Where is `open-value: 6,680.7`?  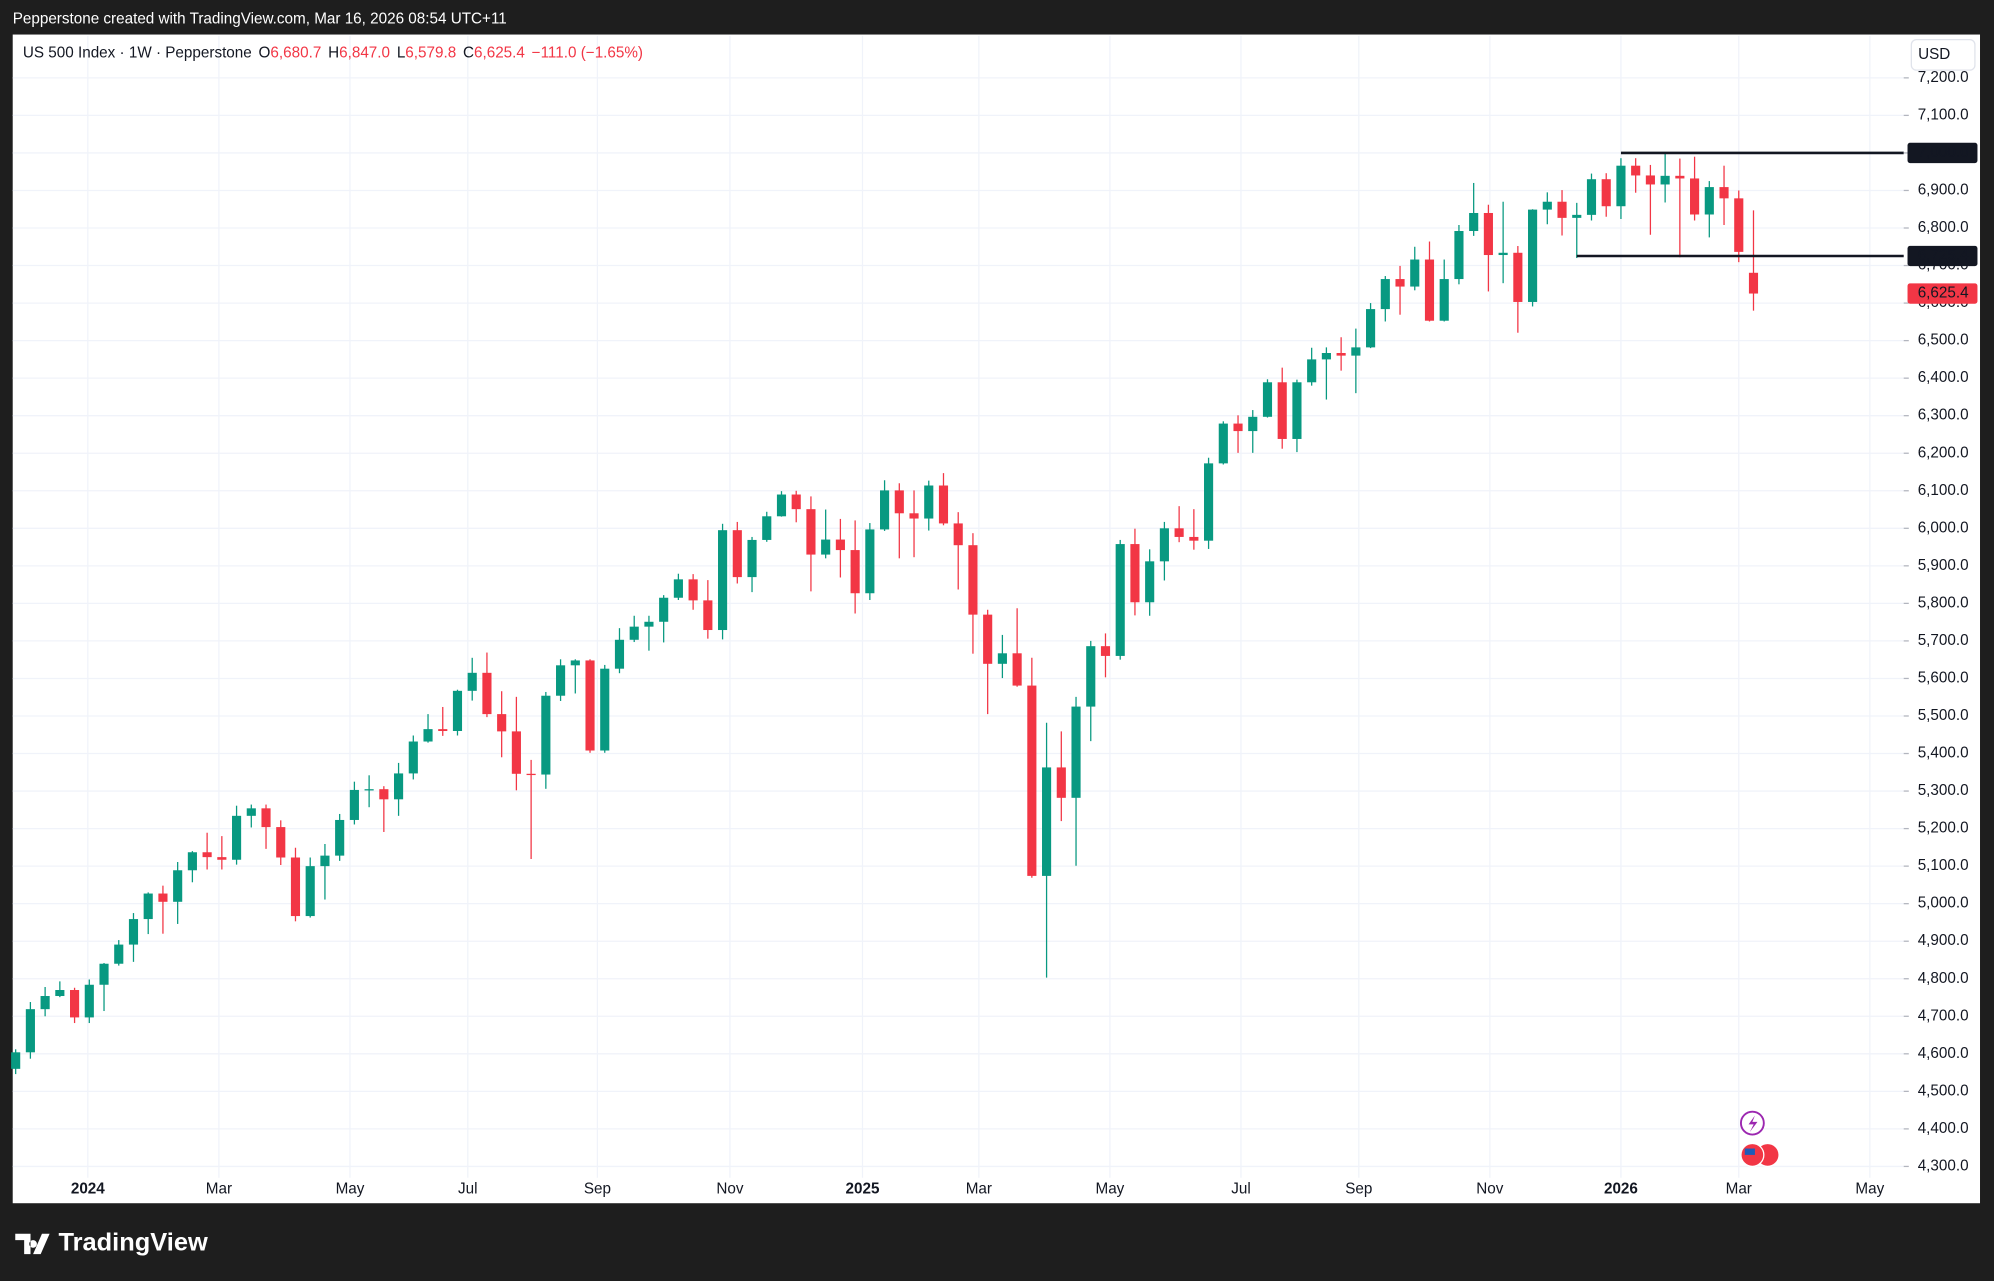 open-value: 6,680.7 is located at coordinates (295, 53).